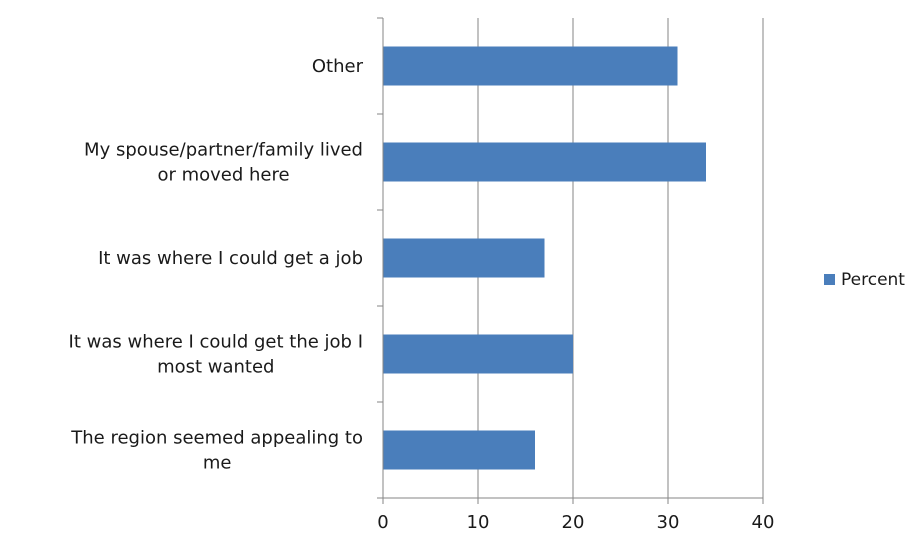  I want to click on category-label-line: most wanted, so click(215, 367).